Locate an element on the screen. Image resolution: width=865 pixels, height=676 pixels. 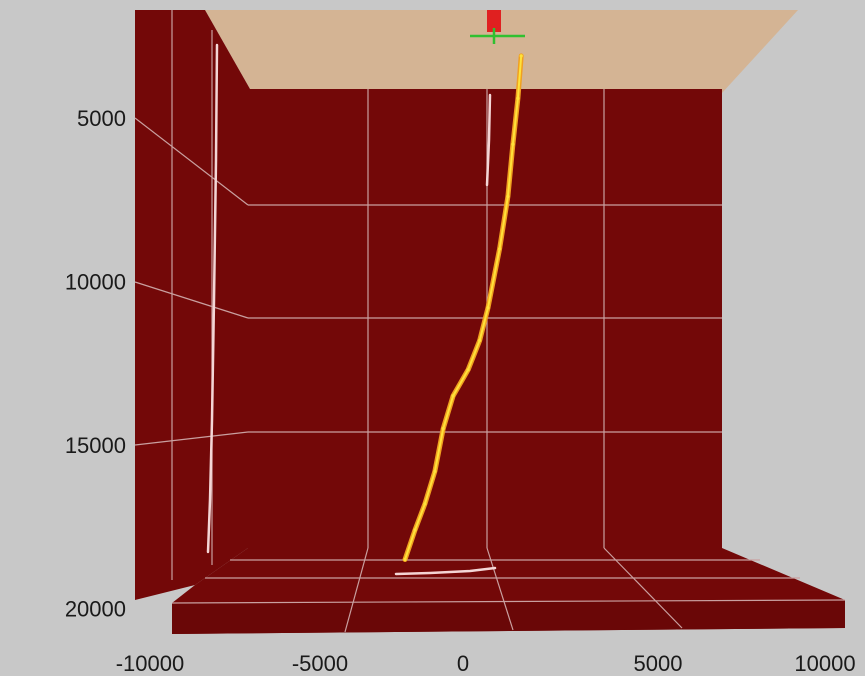
x-axis-ticks: -10000 -5000 0 5000 10000 is located at coordinates (486, 663).